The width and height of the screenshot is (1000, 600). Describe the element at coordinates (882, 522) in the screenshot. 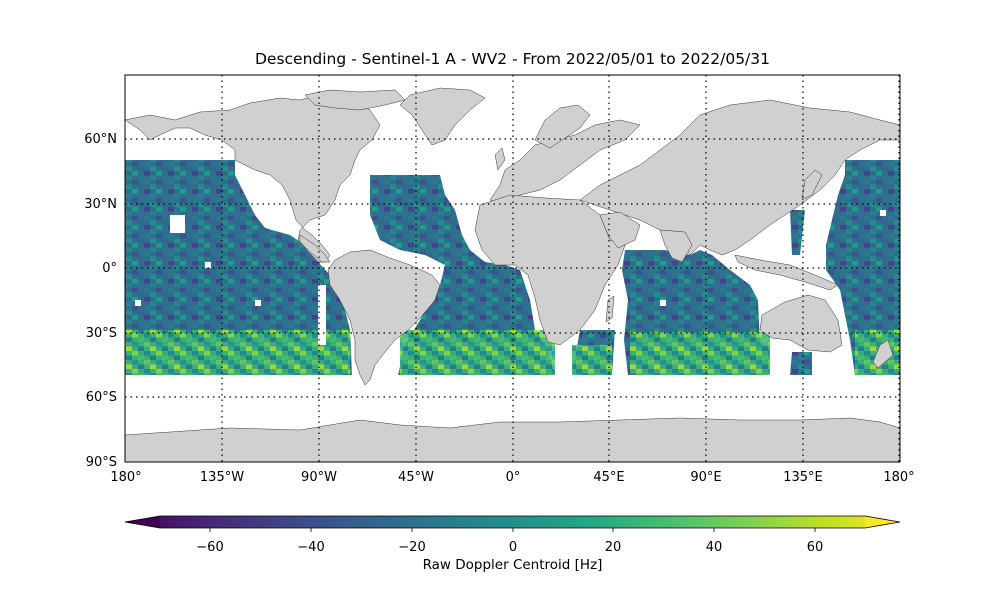

I see `colorbar-extend-max` at that location.